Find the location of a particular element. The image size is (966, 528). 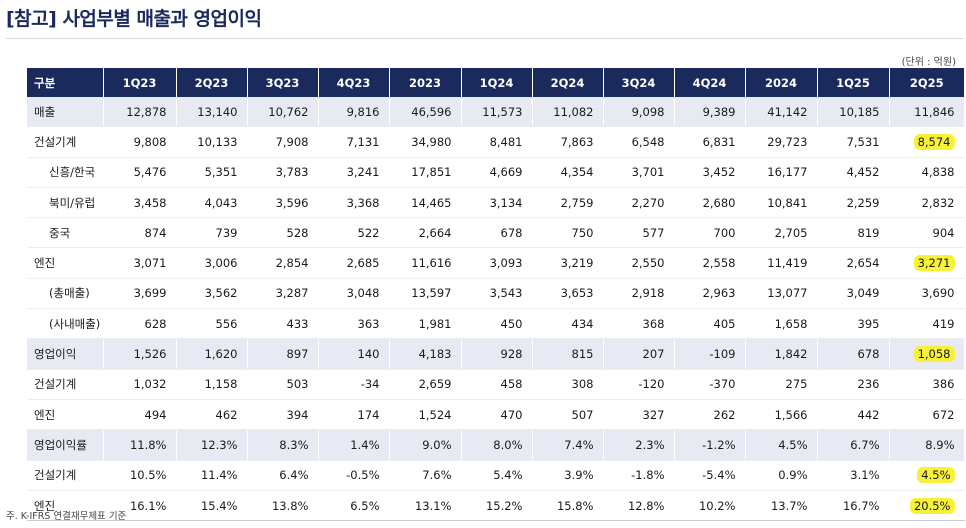

table-cell: 7.6% is located at coordinates (425, 475).